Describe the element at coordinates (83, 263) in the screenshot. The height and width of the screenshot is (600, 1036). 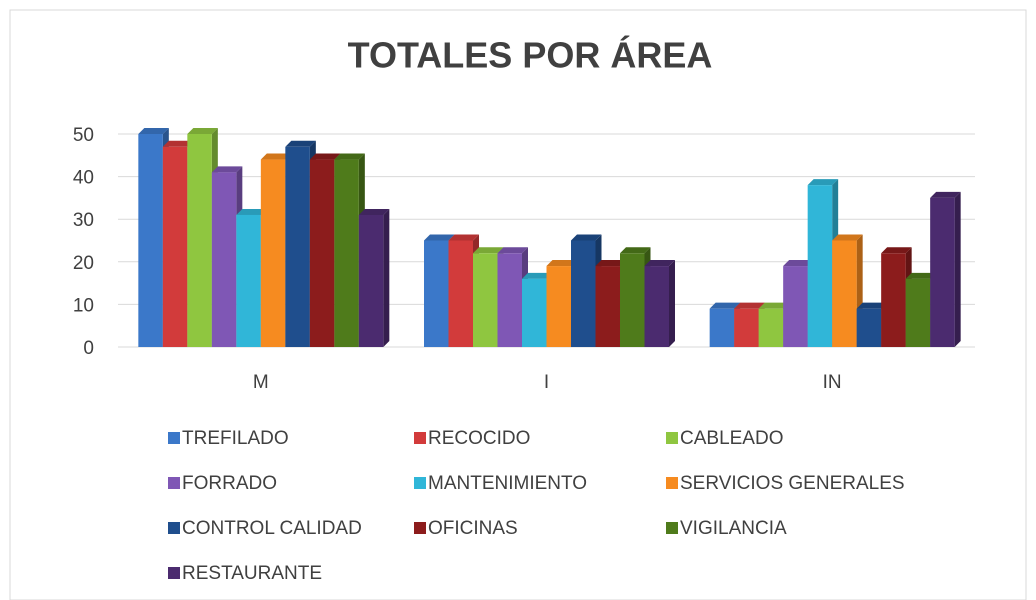
I see `y-tick-label: 20` at that location.